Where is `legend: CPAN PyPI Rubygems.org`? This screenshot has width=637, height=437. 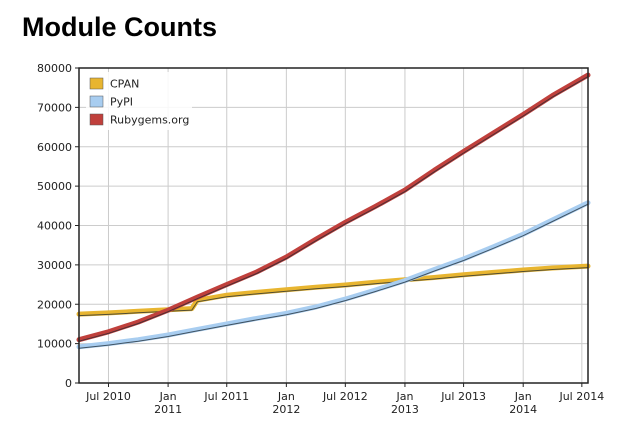 legend: CPAN PyPI Rubygems.org is located at coordinates (139, 101).